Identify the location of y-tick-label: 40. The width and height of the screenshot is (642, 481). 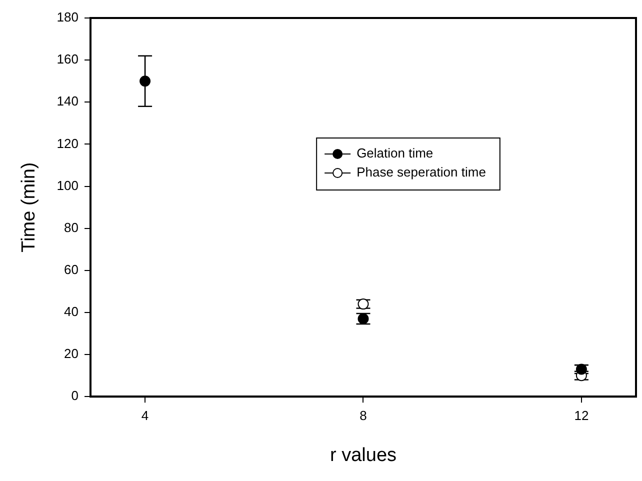
(71, 312).